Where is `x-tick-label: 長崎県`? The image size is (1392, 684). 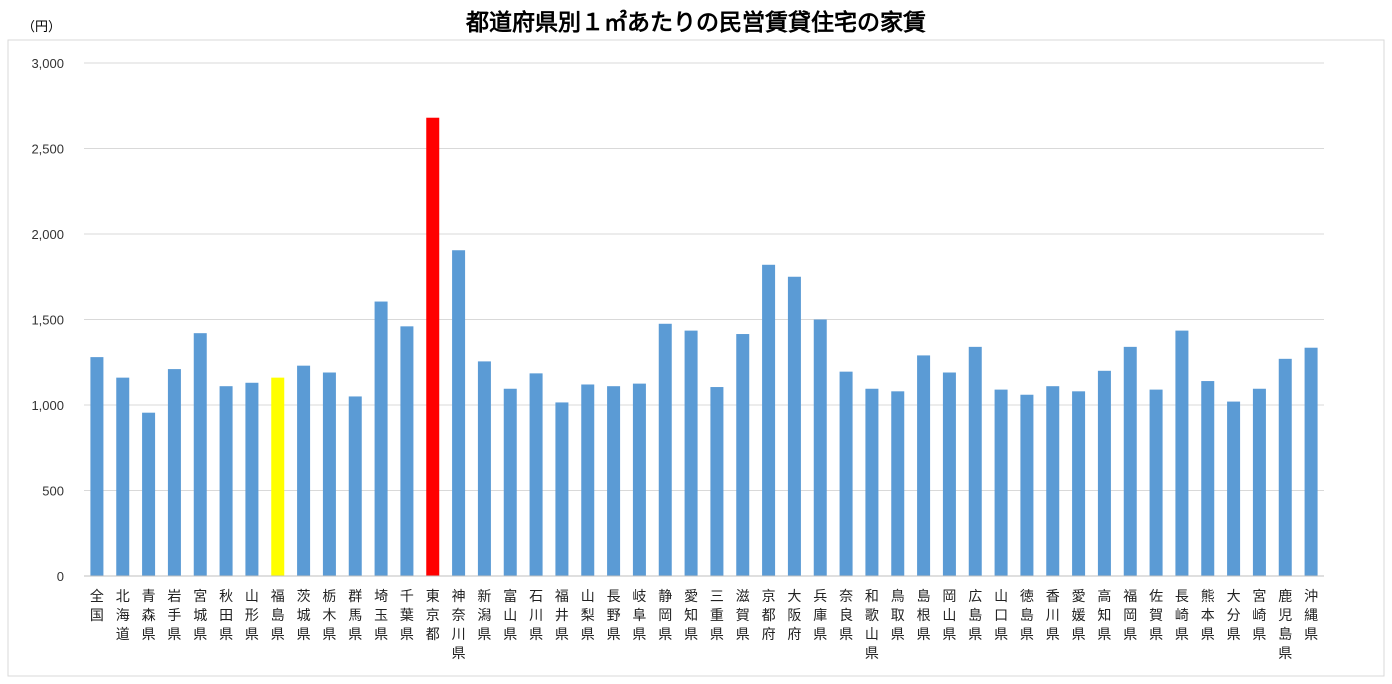
x-tick-label: 長崎県 is located at coordinates (1182, 616).